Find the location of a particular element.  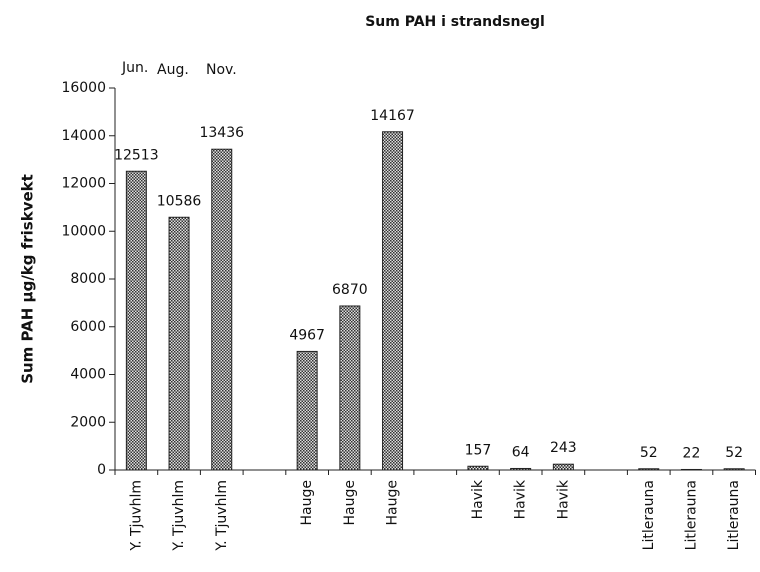

y-tick-label: 4000 is located at coordinates (88, 375).